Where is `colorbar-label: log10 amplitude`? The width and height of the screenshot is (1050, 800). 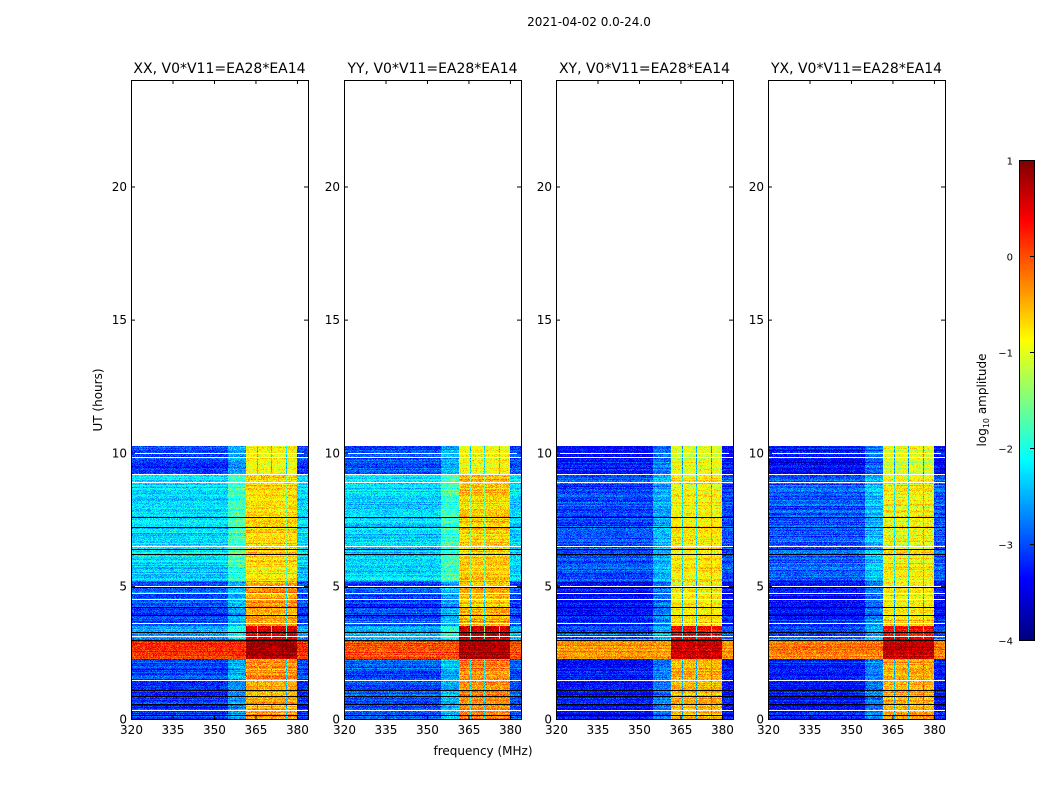 colorbar-label: log10 amplitude is located at coordinates (983, 400).